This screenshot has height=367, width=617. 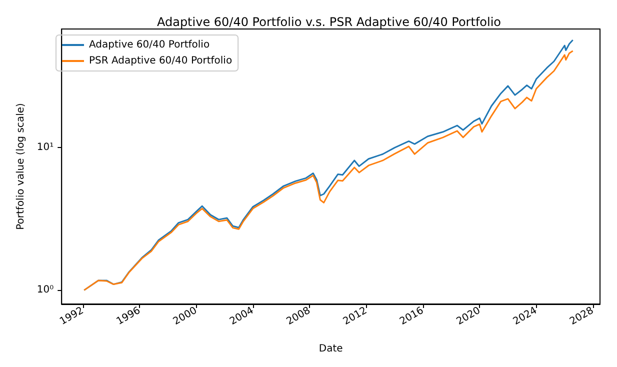 What do you see at coordinates (45, 148) in the screenshot?
I see `y-tick-label: 10¹` at bounding box center [45, 148].